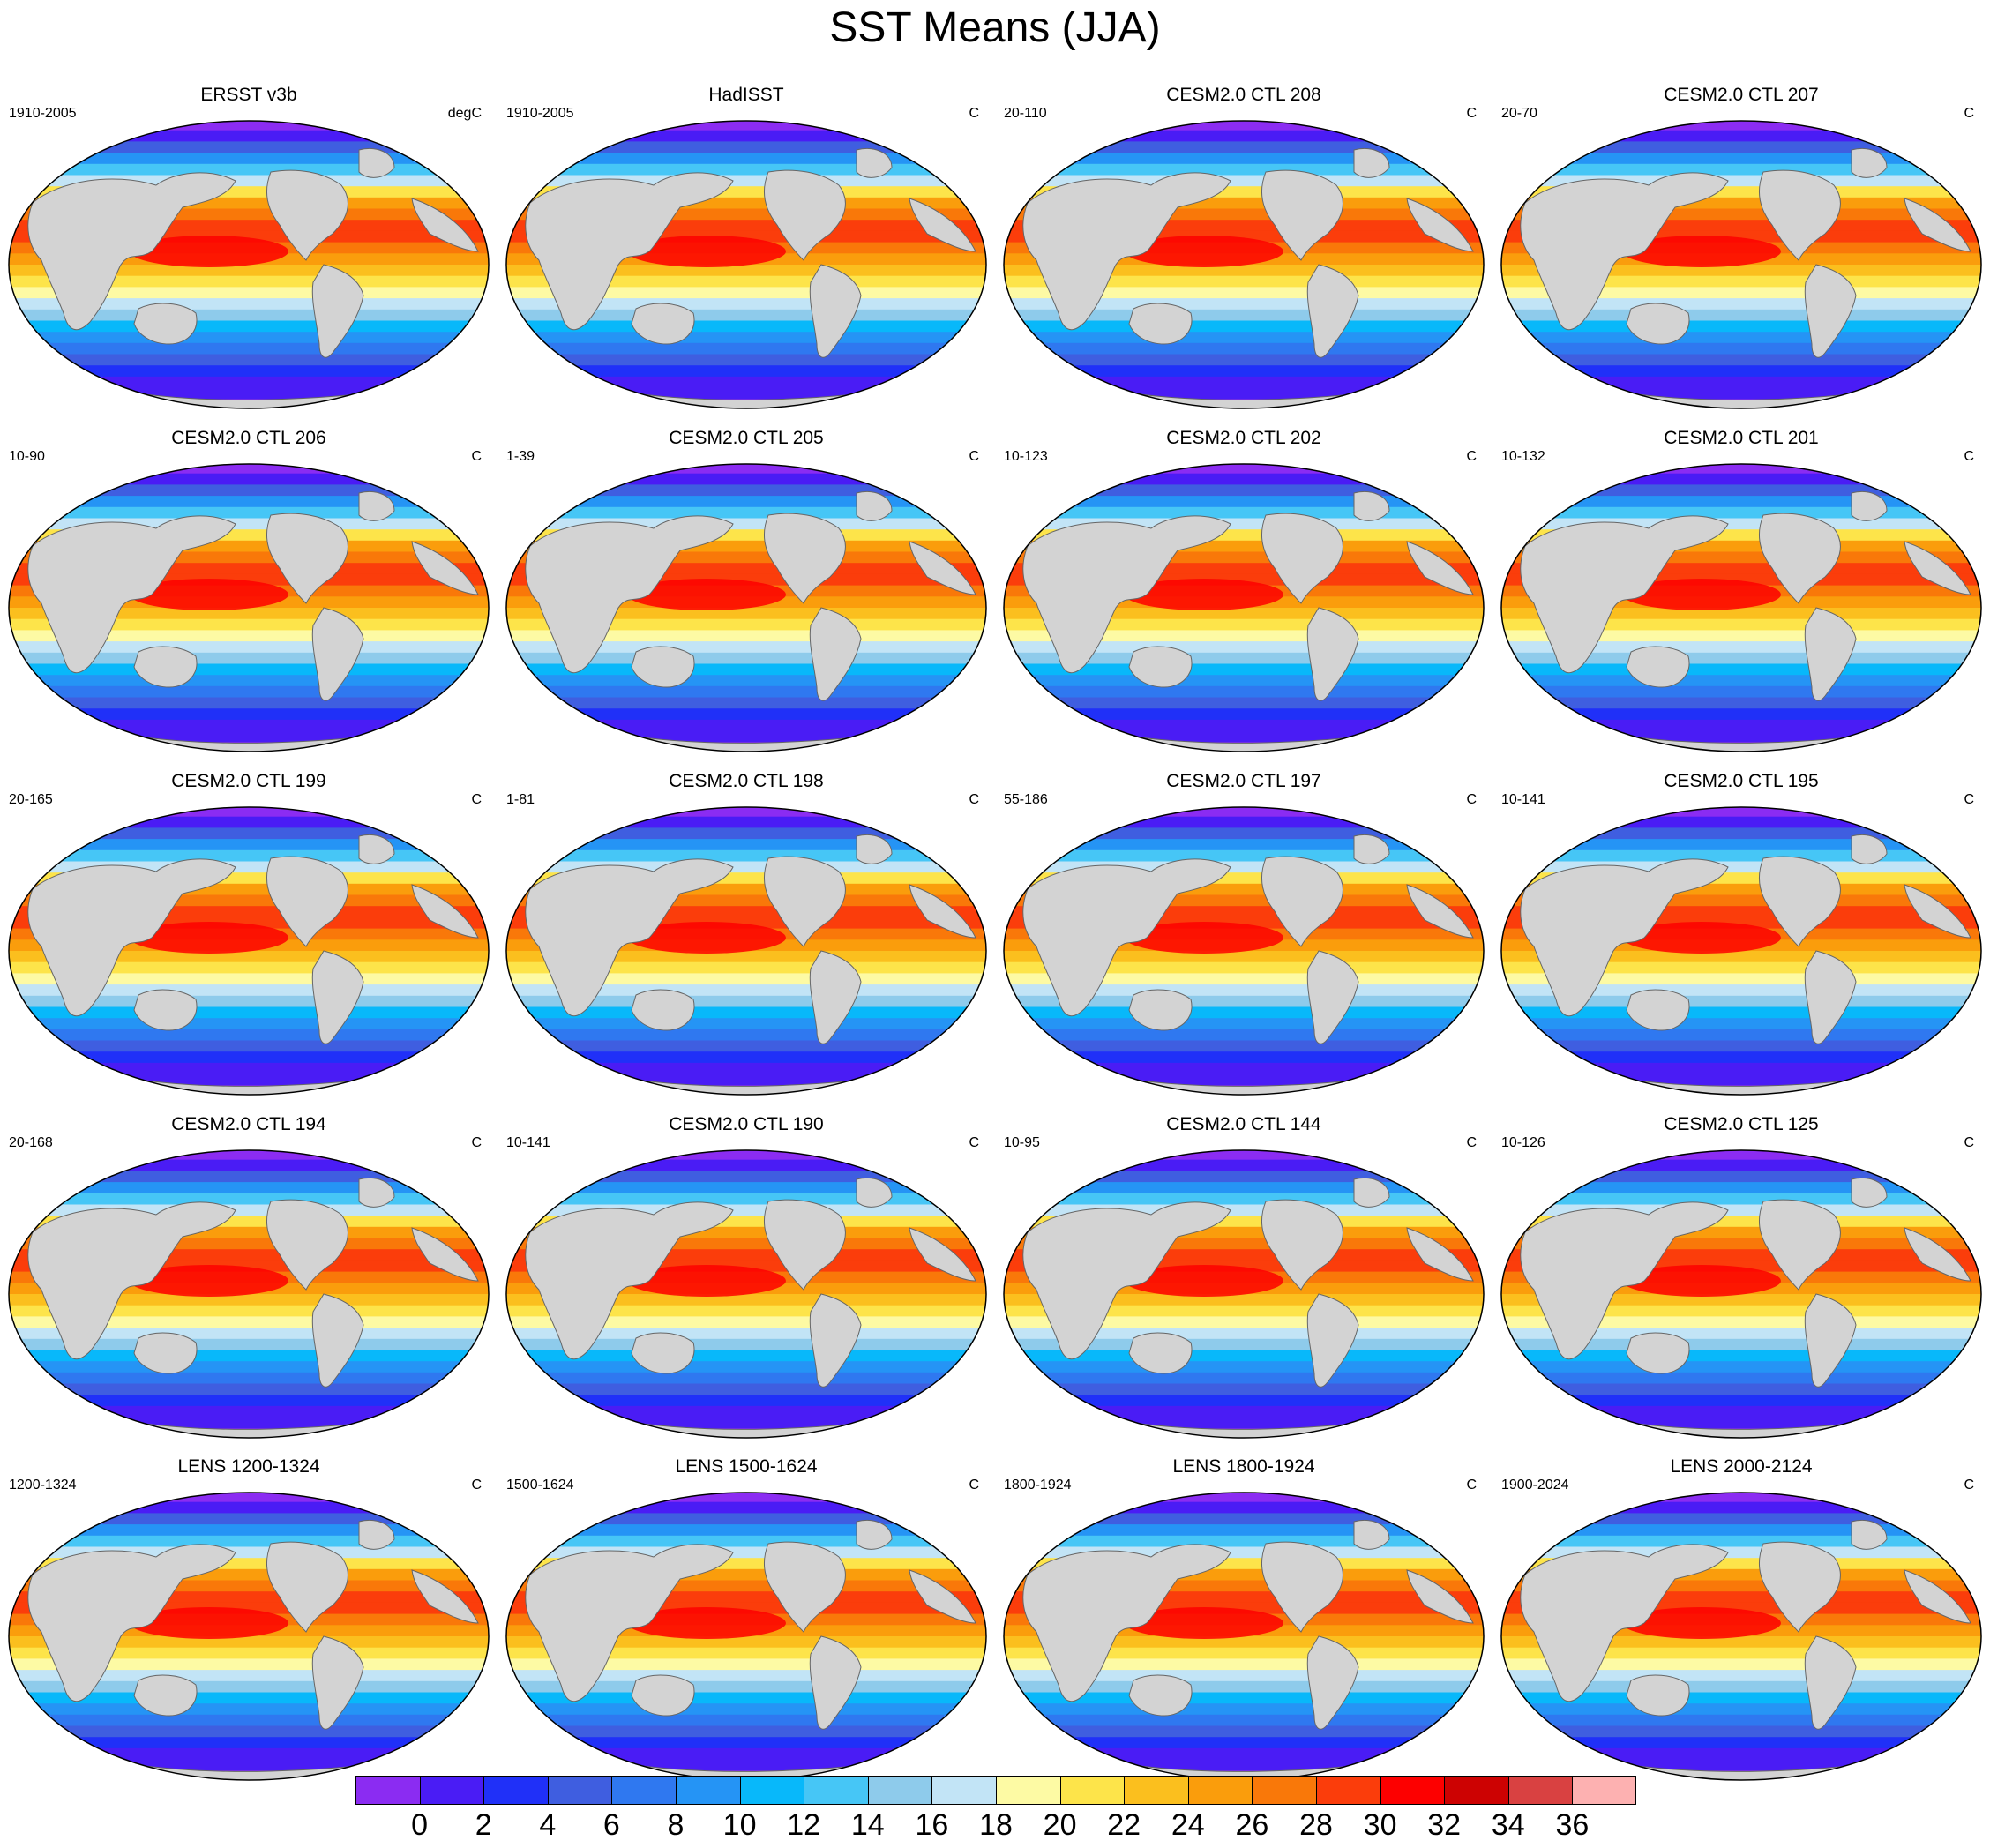 The height and width of the screenshot is (1848, 1990). I want to click on panel-title: LENS 1500-1624, so click(746, 1466).